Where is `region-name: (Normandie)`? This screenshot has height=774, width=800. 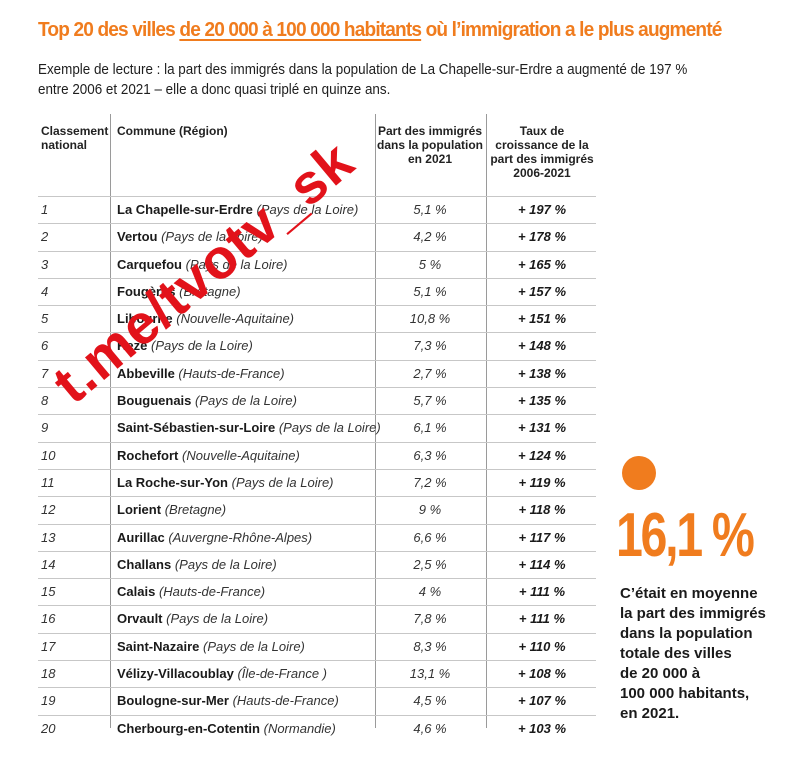
region-name: (Normandie) is located at coordinates (299, 728).